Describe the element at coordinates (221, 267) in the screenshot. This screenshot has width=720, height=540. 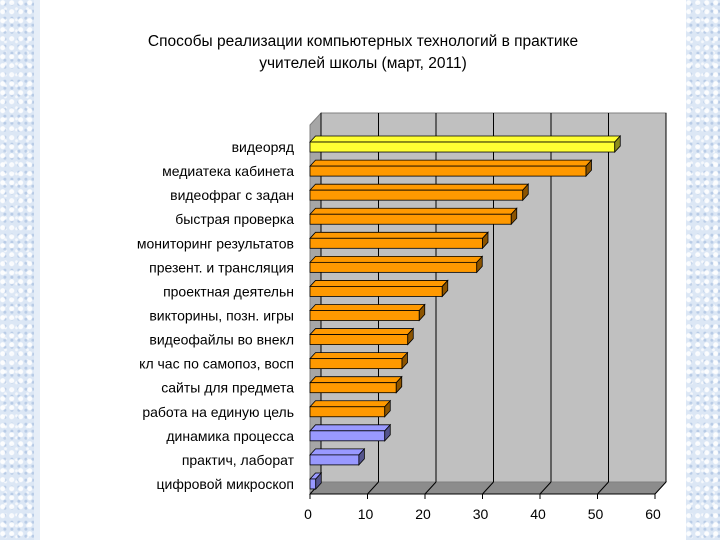
I see `category-label: презент. и трансляция` at that location.